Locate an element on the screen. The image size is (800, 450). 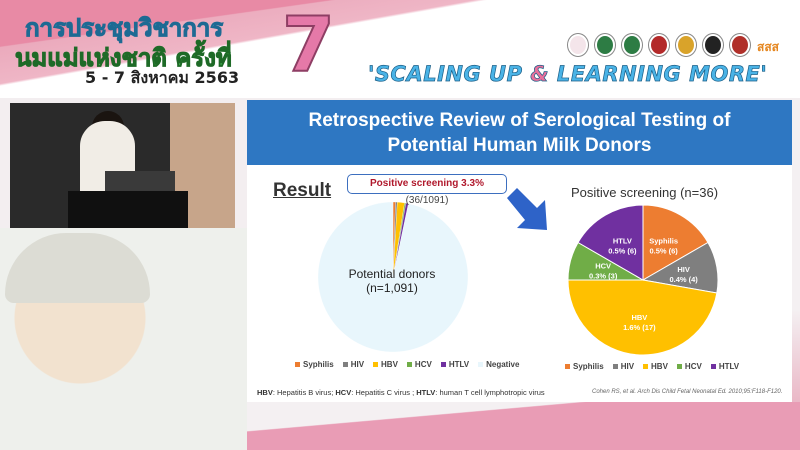
pie1-center-label: Potential donors (n=1,091) is located at coordinates (392, 281).